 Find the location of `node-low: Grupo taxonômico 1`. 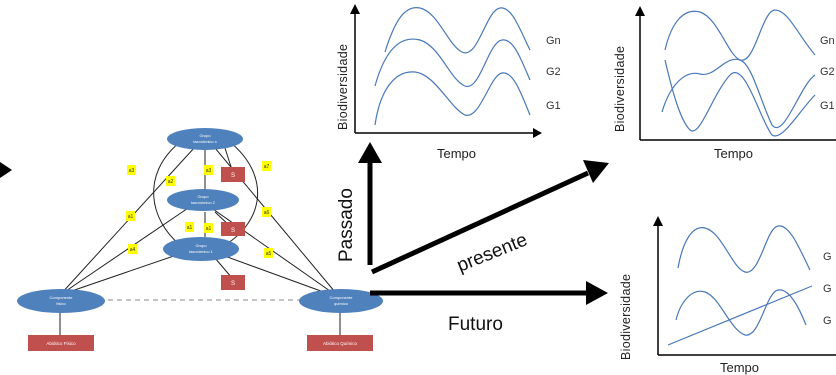

node-low: Grupo taxonômico 1 is located at coordinates (201, 249).